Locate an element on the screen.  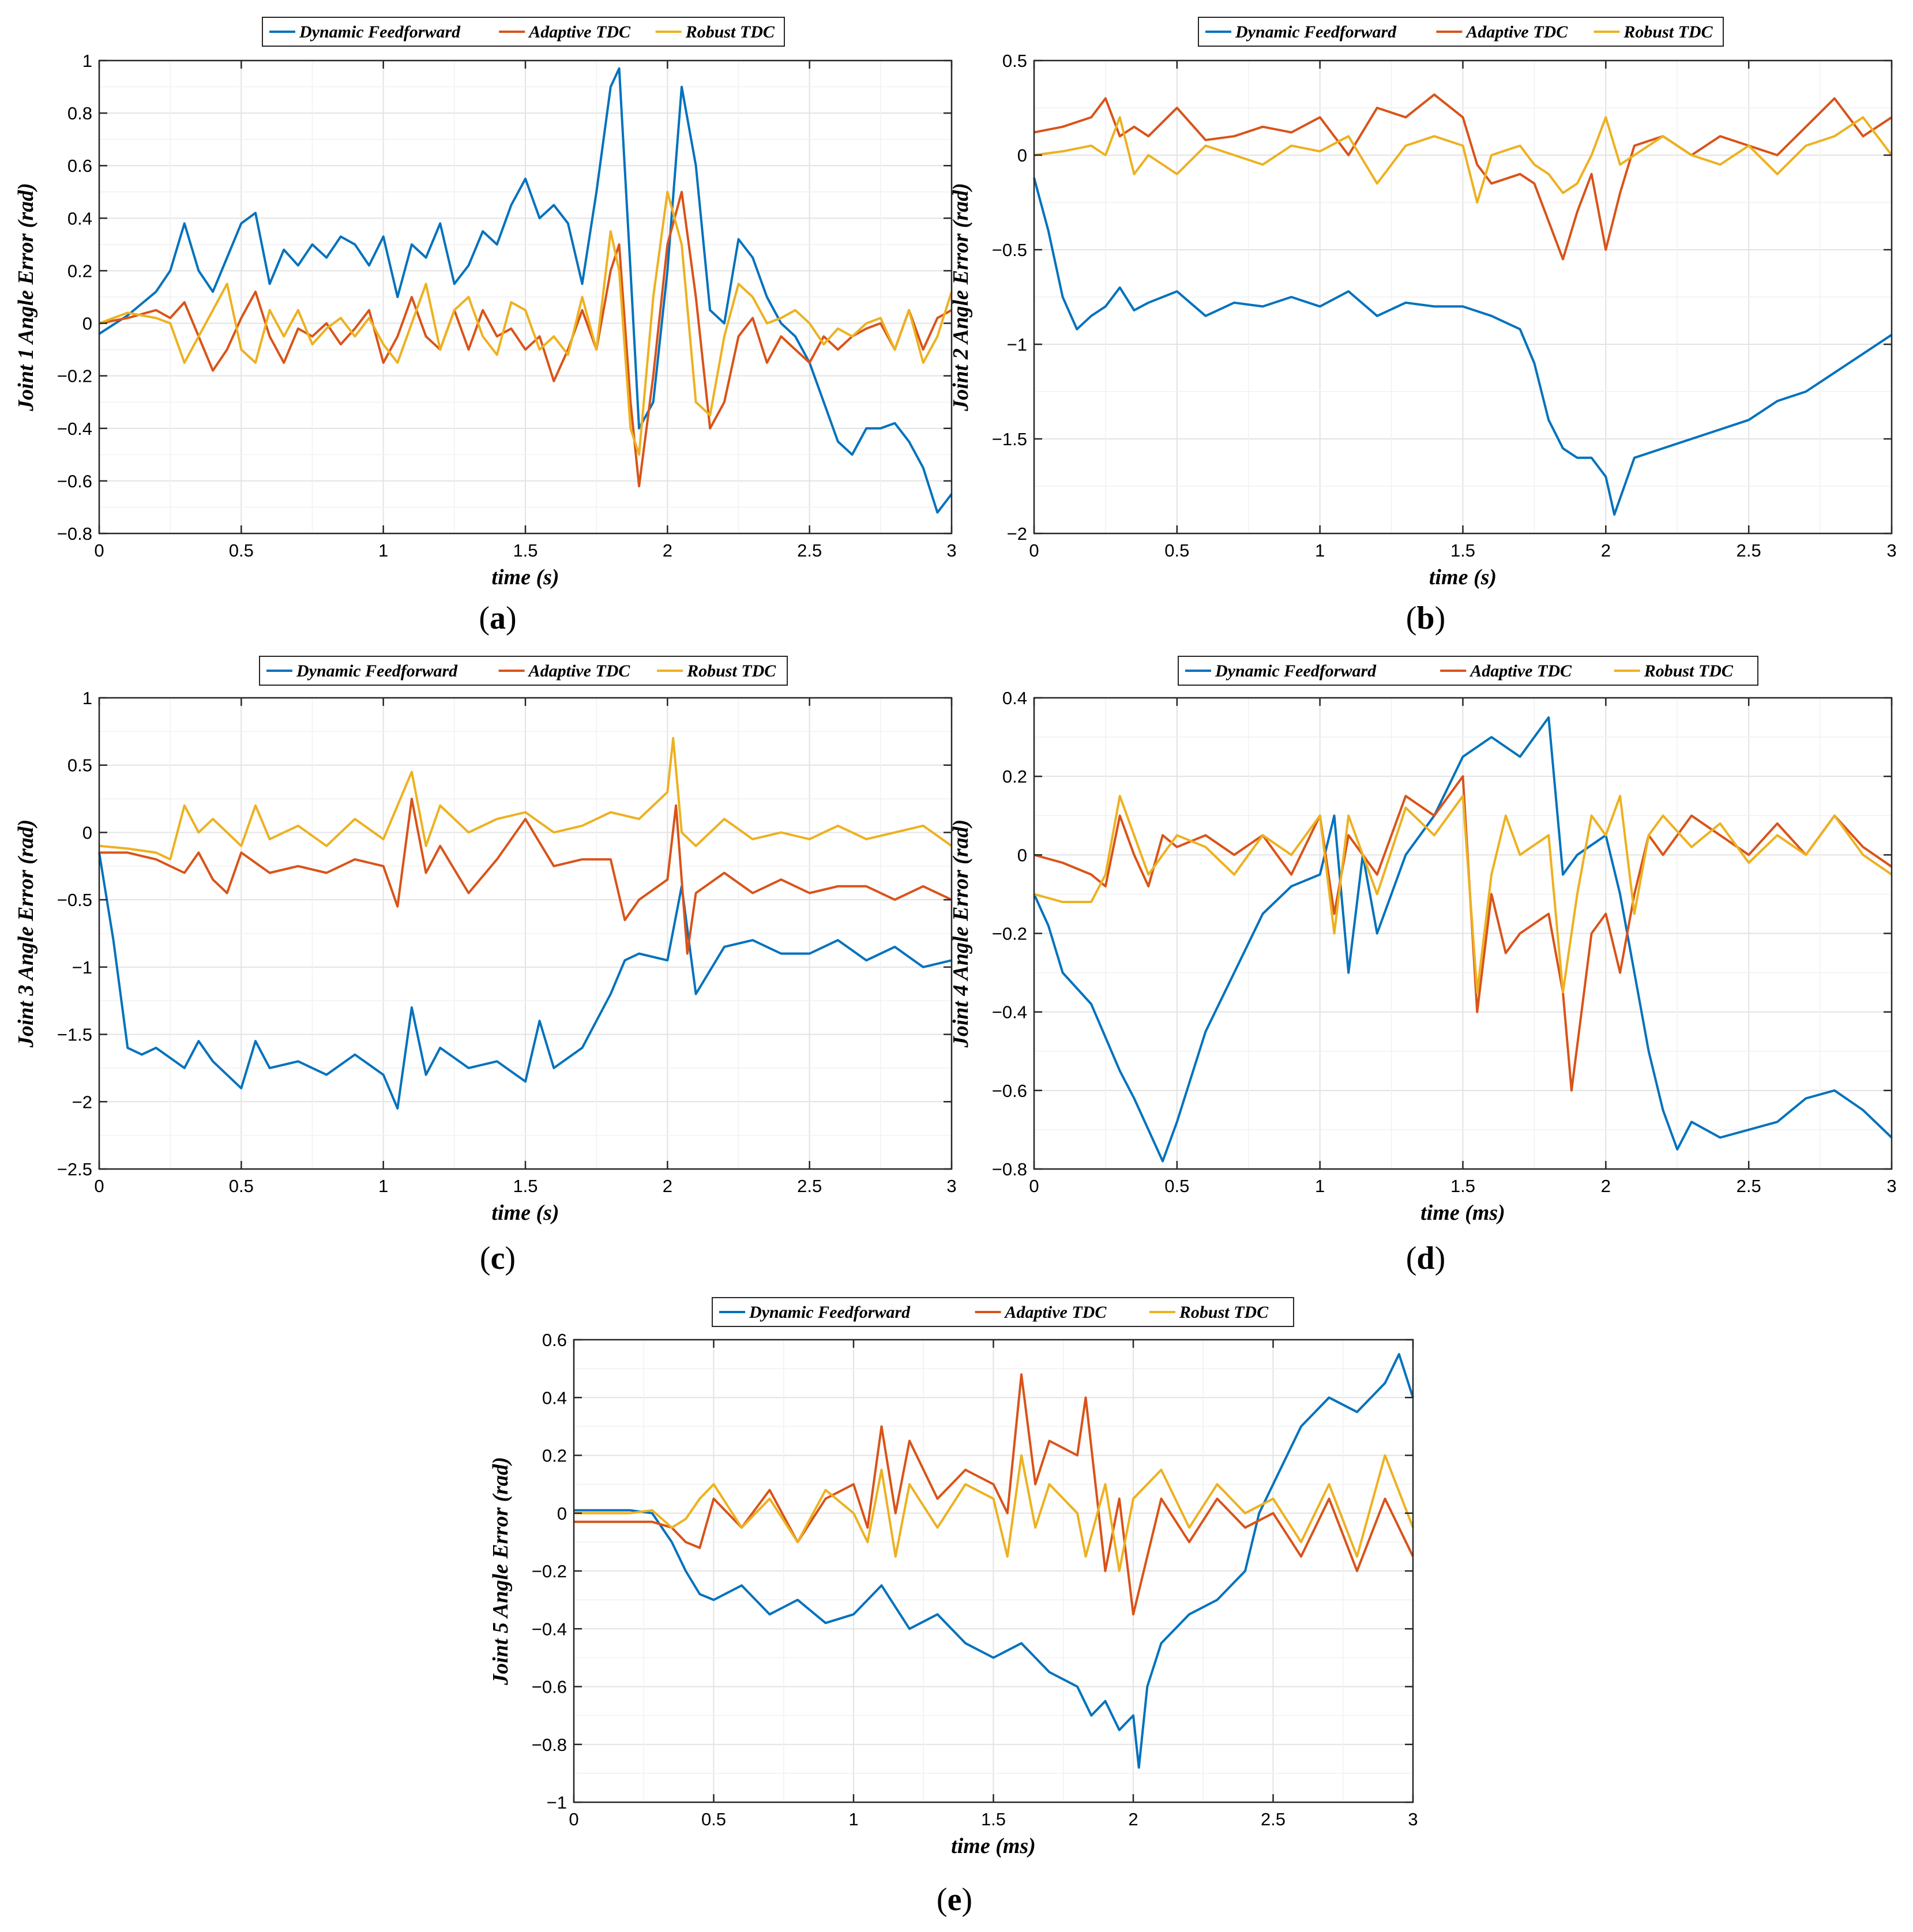
y-axis-label: Joint 4 Angle Error (rad) is located at coordinates (961, 934).